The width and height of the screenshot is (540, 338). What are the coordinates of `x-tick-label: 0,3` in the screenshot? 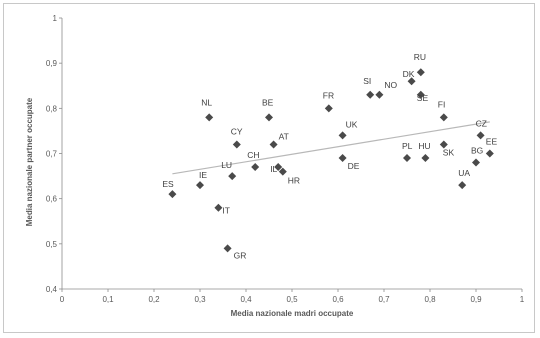 It's located at (200, 299).